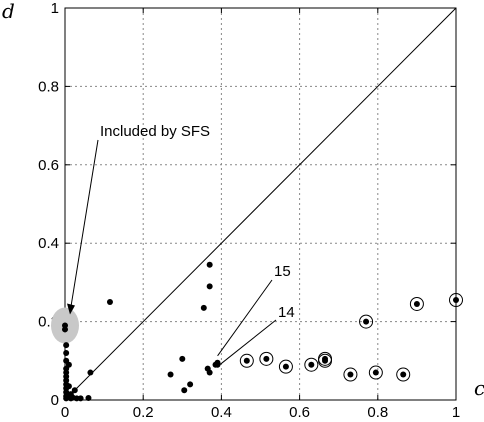 This screenshot has width=484, height=422. What do you see at coordinates (299, 412) in the screenshot?
I see `x-tick-label: 0.6` at bounding box center [299, 412].